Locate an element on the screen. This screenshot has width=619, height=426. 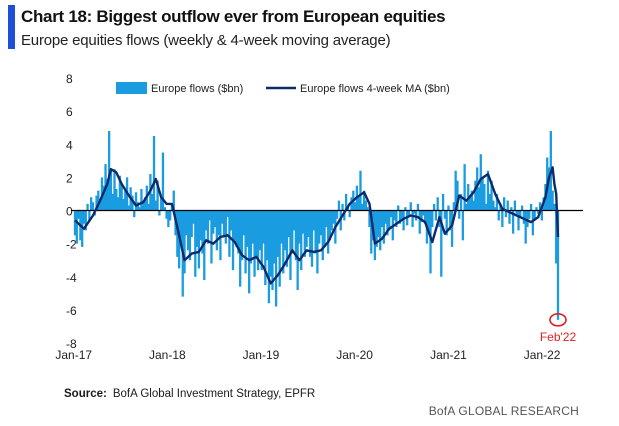
x-tick-label: Jan-17 is located at coordinates (73, 355).